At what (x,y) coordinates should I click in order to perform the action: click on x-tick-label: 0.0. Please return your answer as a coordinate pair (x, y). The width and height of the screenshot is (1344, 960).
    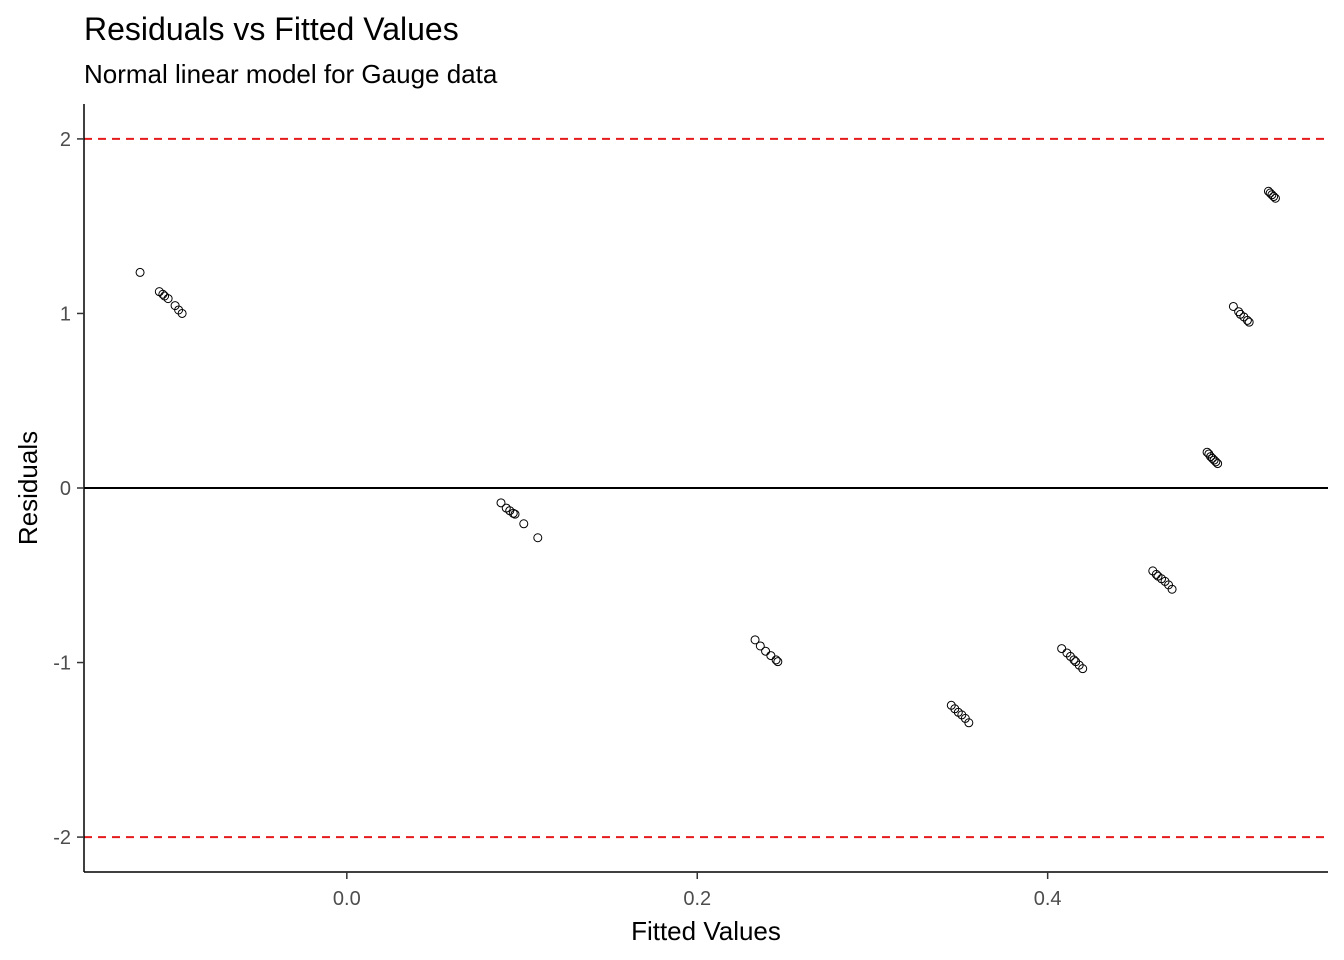
    Looking at the image, I should click on (347, 899).